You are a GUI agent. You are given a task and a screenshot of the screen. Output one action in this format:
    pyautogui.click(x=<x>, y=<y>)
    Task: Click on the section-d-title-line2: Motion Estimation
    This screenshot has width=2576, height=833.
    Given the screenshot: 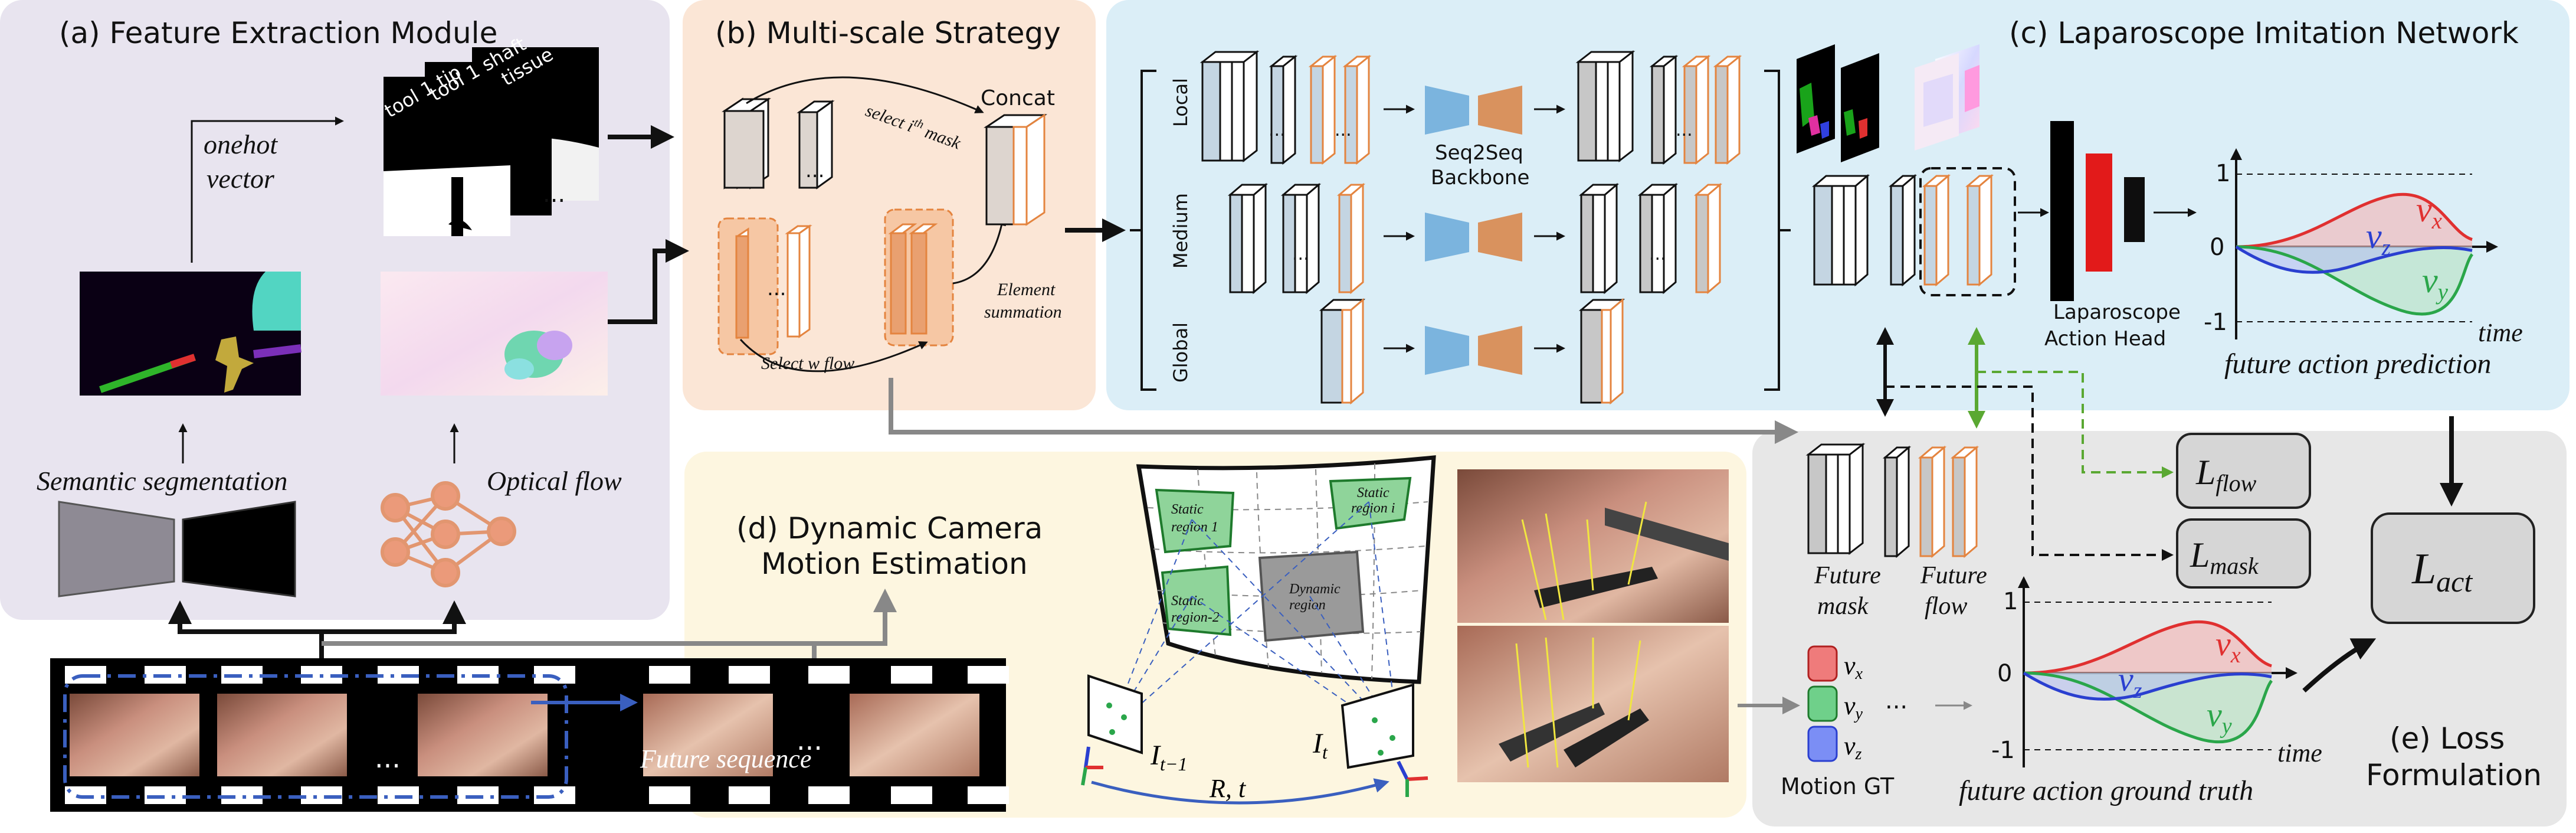 What is the action you would take?
    pyautogui.click(x=894, y=564)
    